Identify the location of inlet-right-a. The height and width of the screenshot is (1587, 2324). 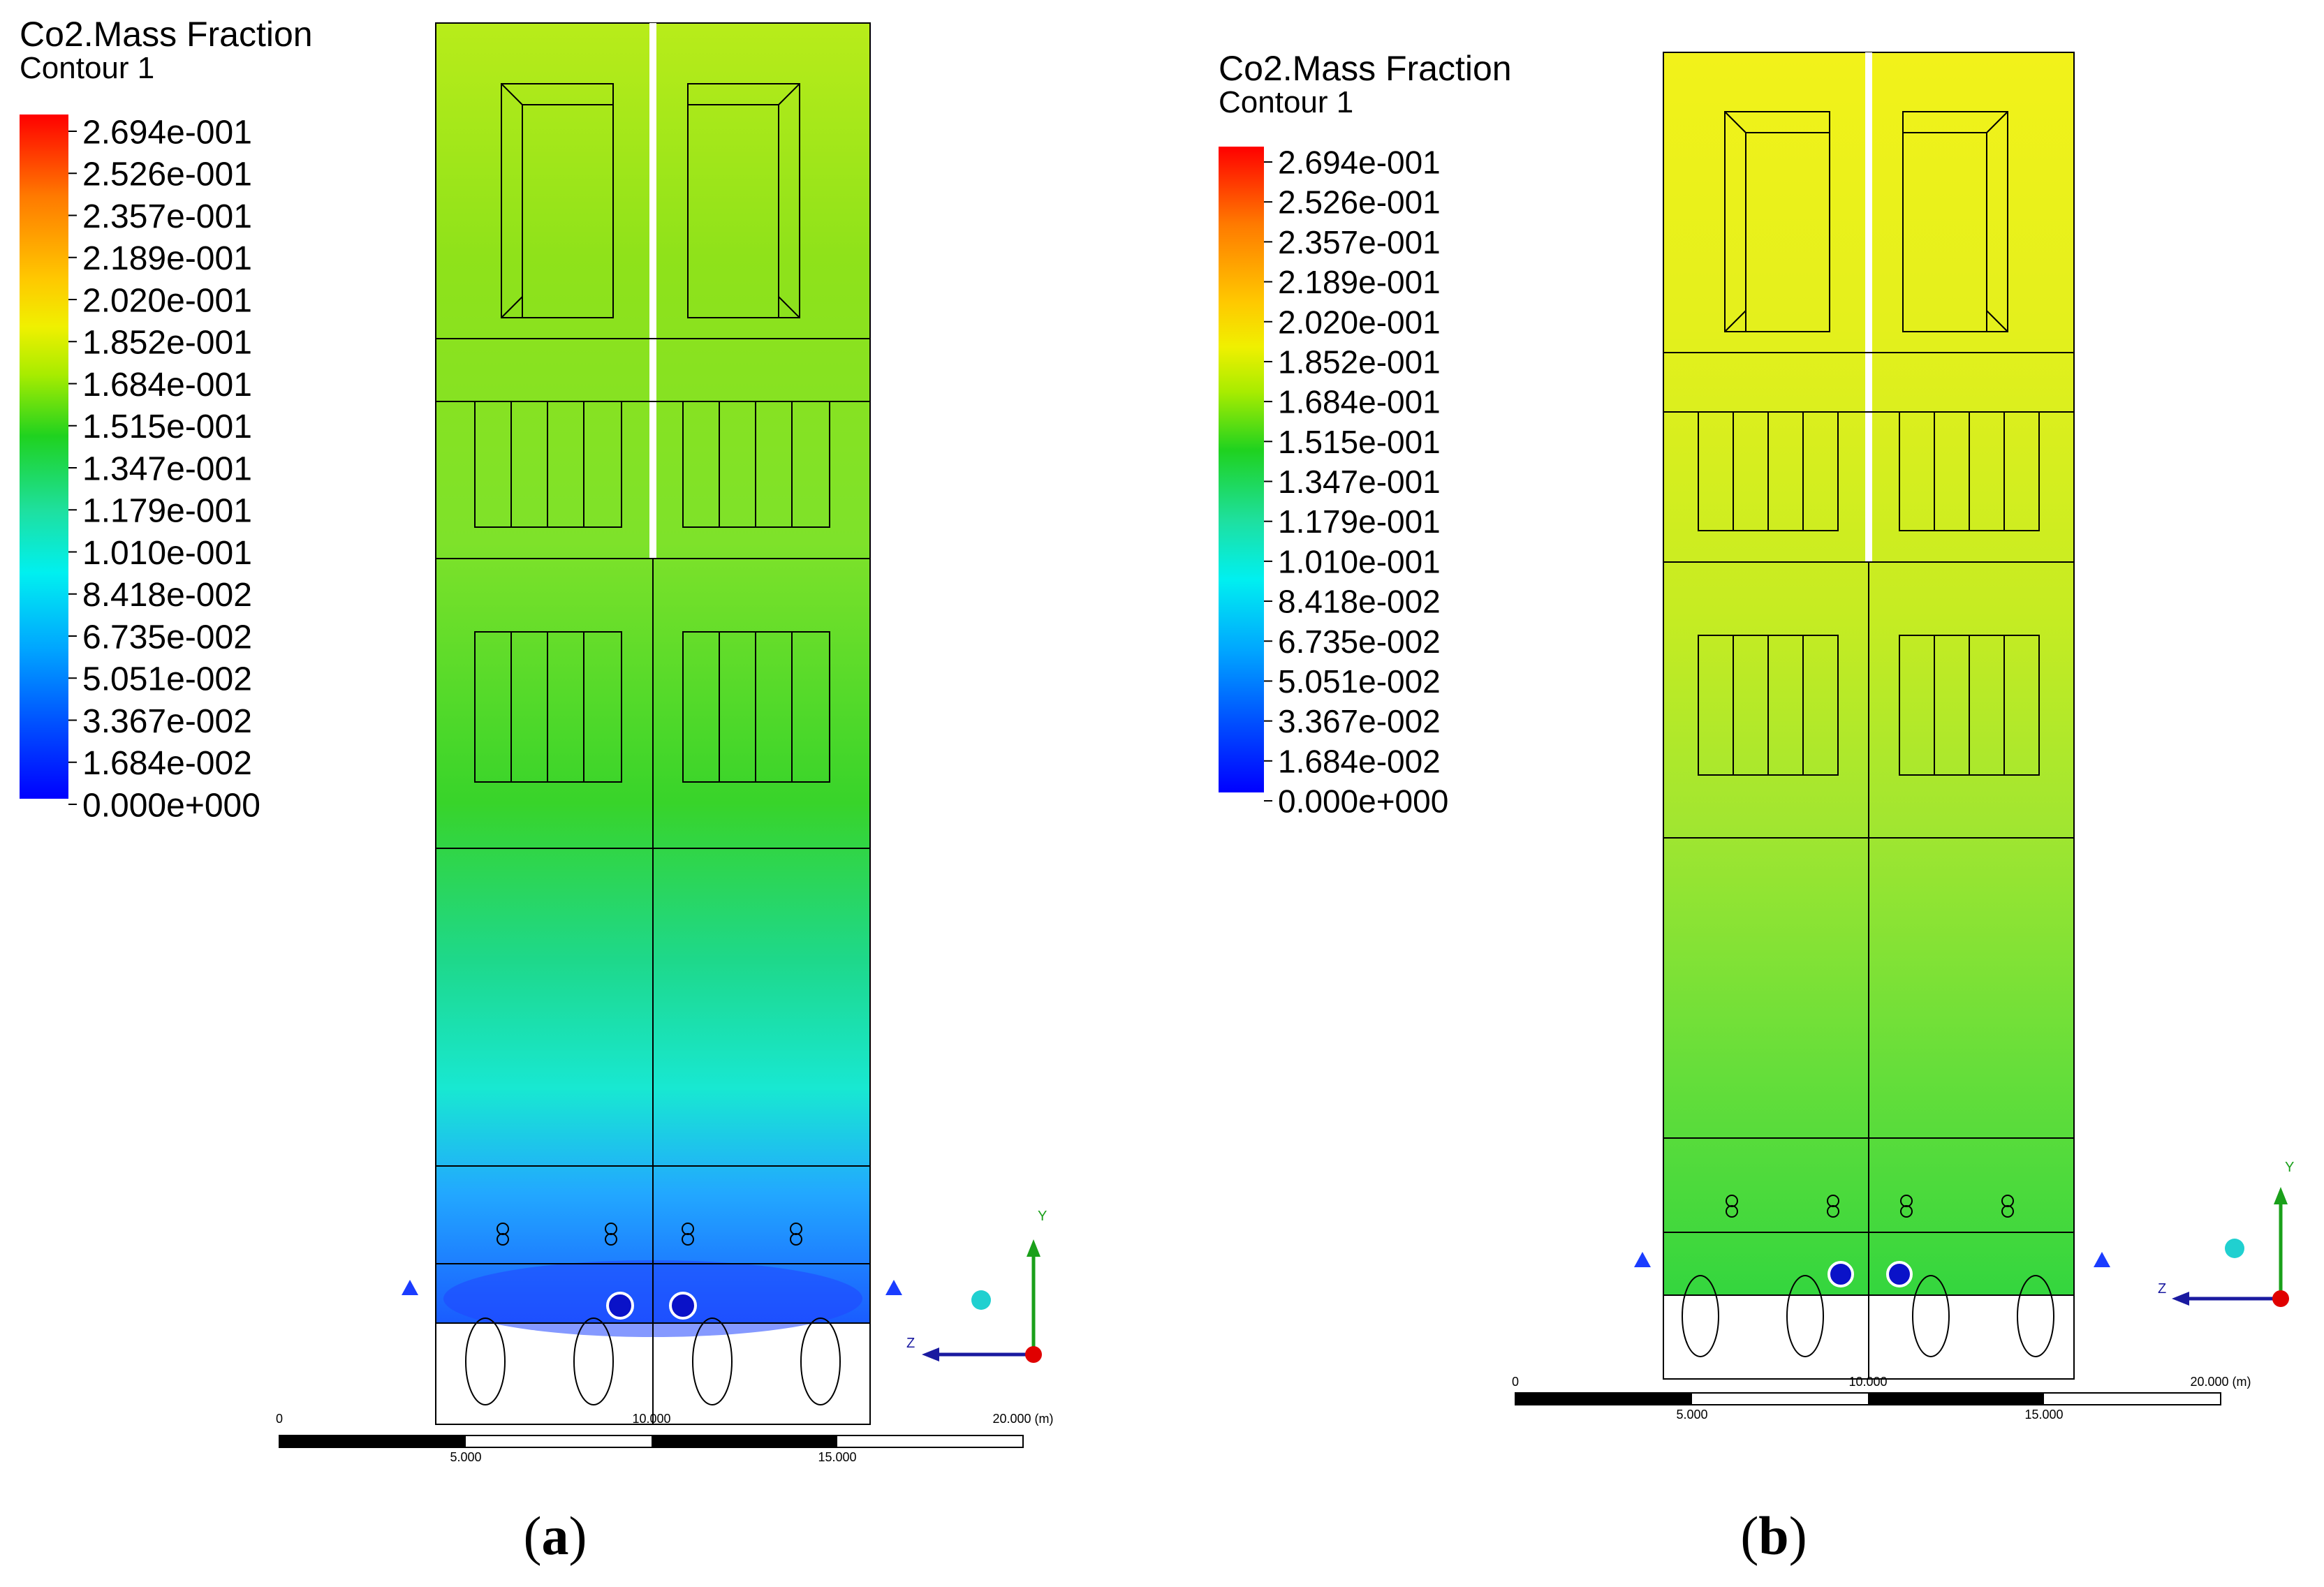
(893, 1288).